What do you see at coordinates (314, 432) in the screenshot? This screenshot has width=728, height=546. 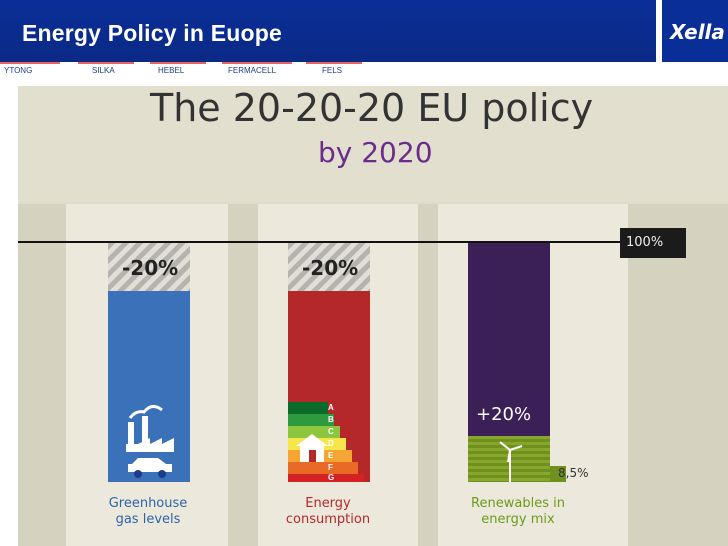 I see `energy-class-c: C` at bounding box center [314, 432].